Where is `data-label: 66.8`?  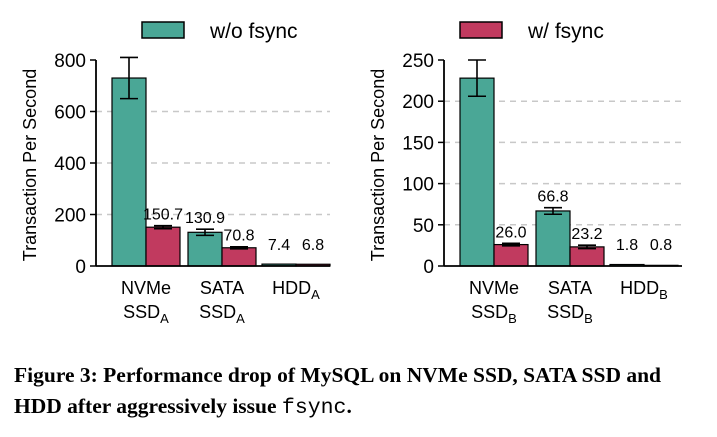 data-label: 66.8 is located at coordinates (552, 197).